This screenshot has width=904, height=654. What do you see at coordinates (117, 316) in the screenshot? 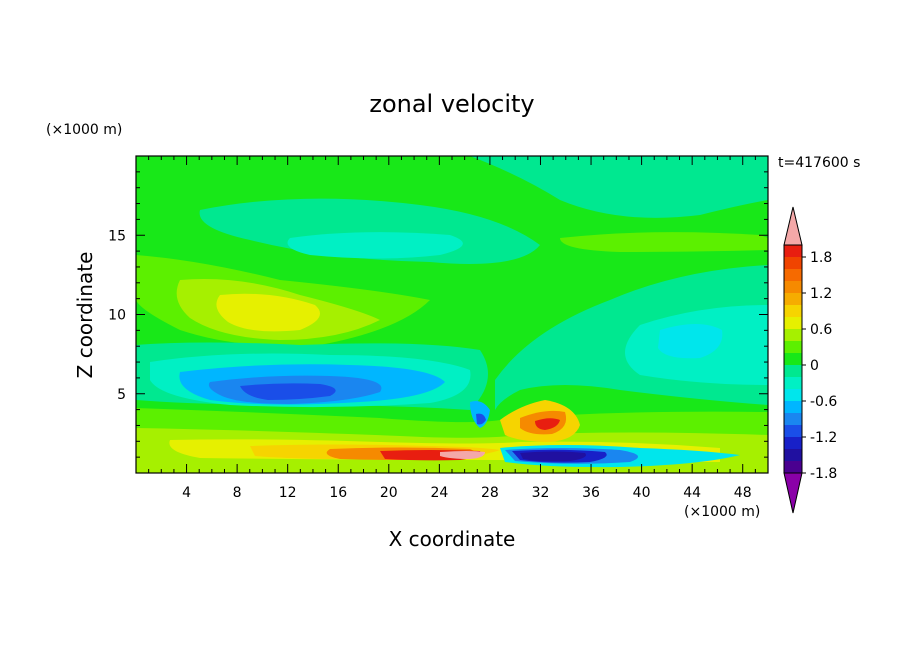
I see `y-tick-label: 10` at bounding box center [117, 316].